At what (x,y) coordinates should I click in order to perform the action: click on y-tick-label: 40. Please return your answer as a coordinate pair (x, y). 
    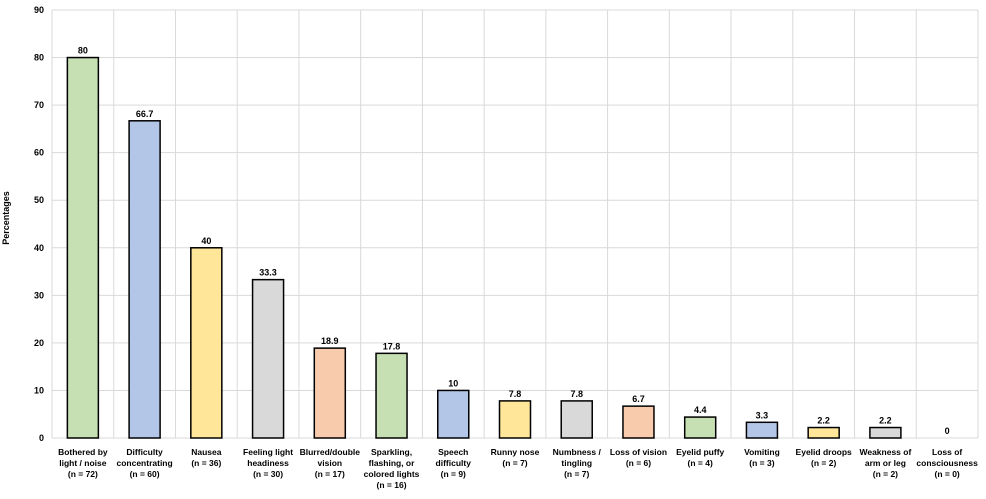
    Looking at the image, I should click on (39, 248).